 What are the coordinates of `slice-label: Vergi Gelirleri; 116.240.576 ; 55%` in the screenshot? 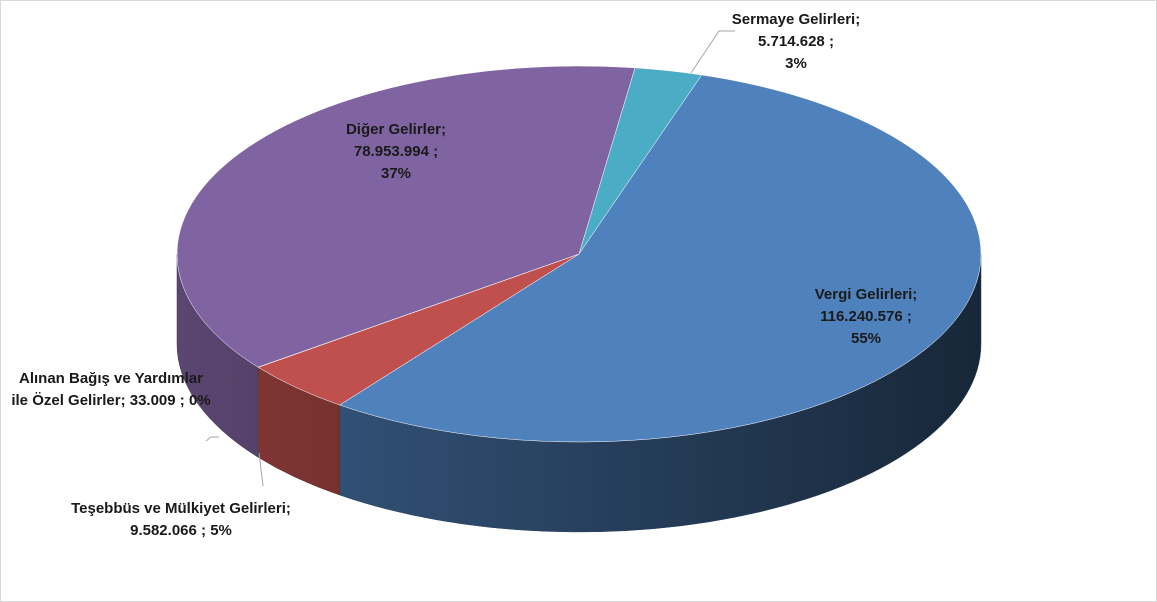 It's located at (866, 317).